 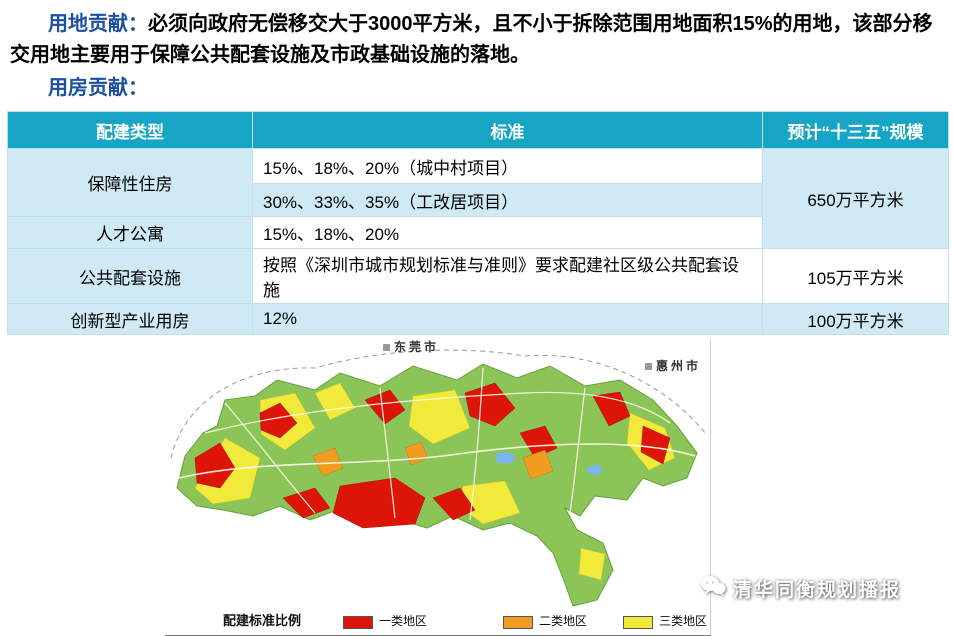 What do you see at coordinates (683, 621) in the screenshot?
I see `legend-label-class3: 三类地区` at bounding box center [683, 621].